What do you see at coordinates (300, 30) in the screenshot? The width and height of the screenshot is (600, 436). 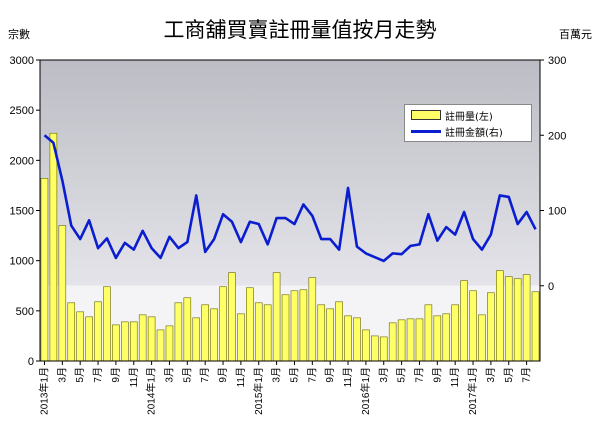 I see `chart-title: 工商舖買賣註冊量值按月走勢` at bounding box center [300, 30].